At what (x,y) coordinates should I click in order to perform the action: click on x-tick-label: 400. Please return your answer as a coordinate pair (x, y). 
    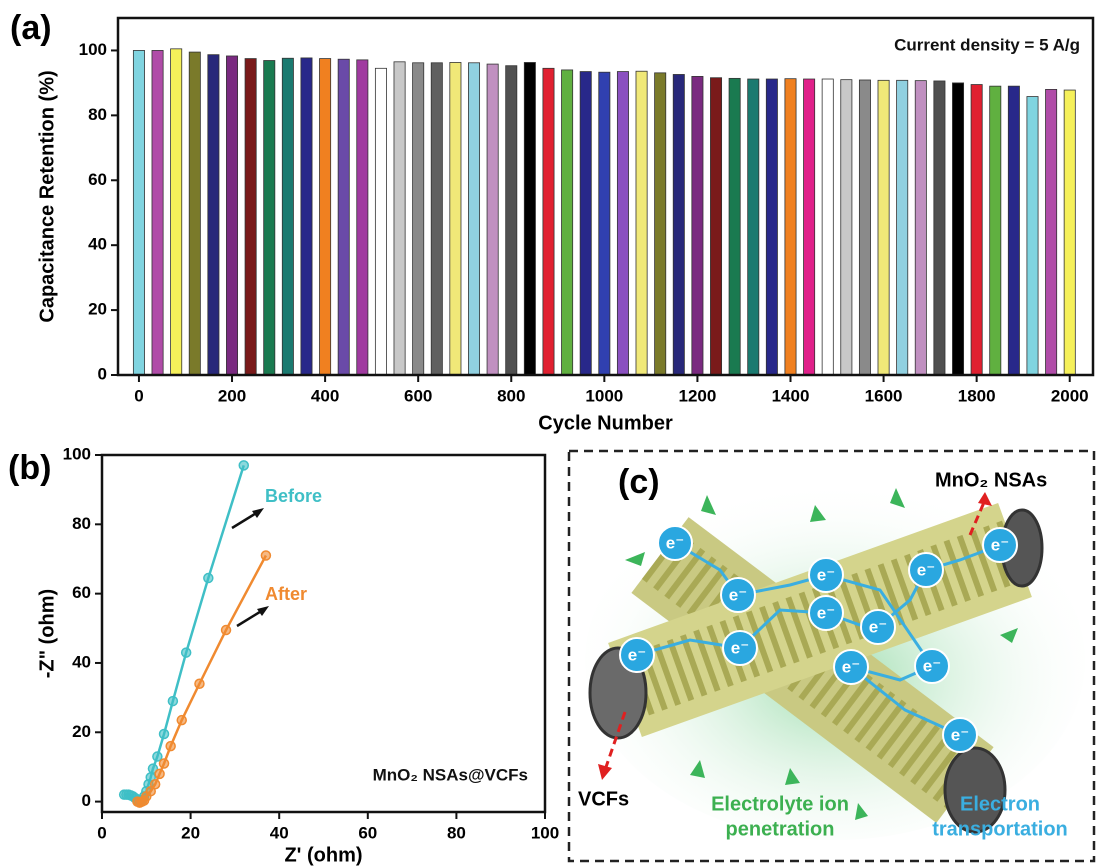
    Looking at the image, I should click on (325, 395).